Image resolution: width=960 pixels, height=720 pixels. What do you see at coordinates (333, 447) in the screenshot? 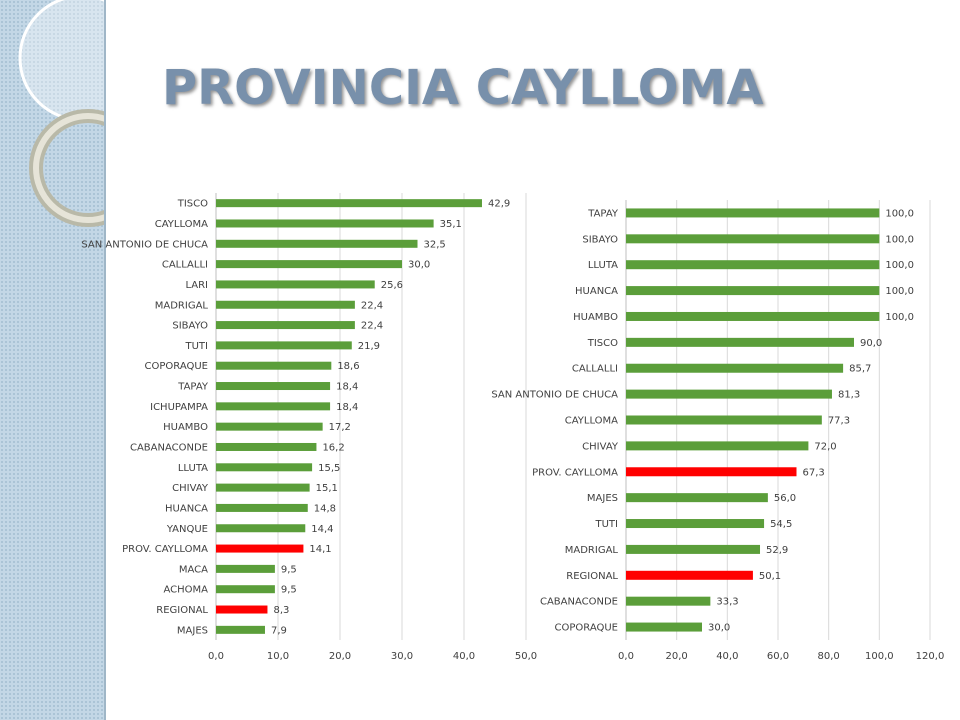
I see `chart1-data-label: 16,2` at bounding box center [333, 447].